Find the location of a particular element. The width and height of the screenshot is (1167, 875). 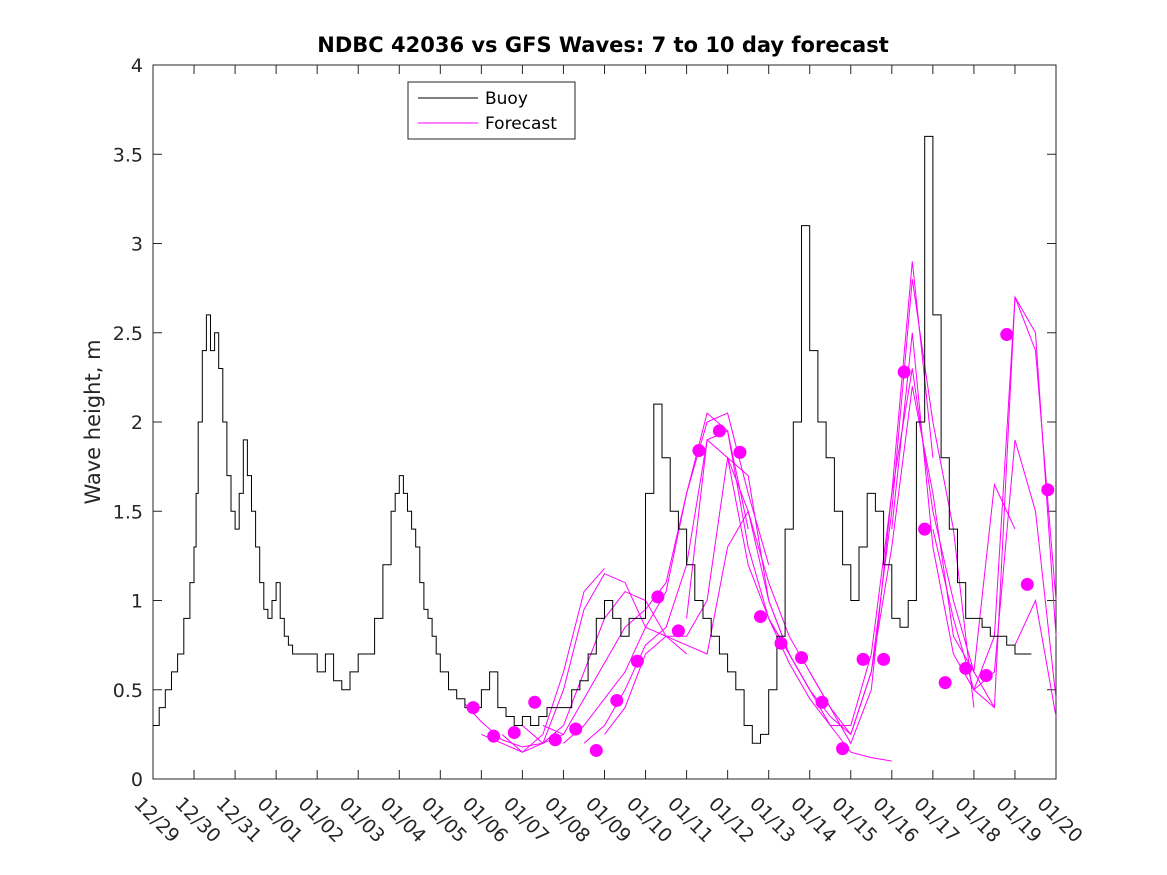

x-tick-label: 12/31 is located at coordinates (239, 820).